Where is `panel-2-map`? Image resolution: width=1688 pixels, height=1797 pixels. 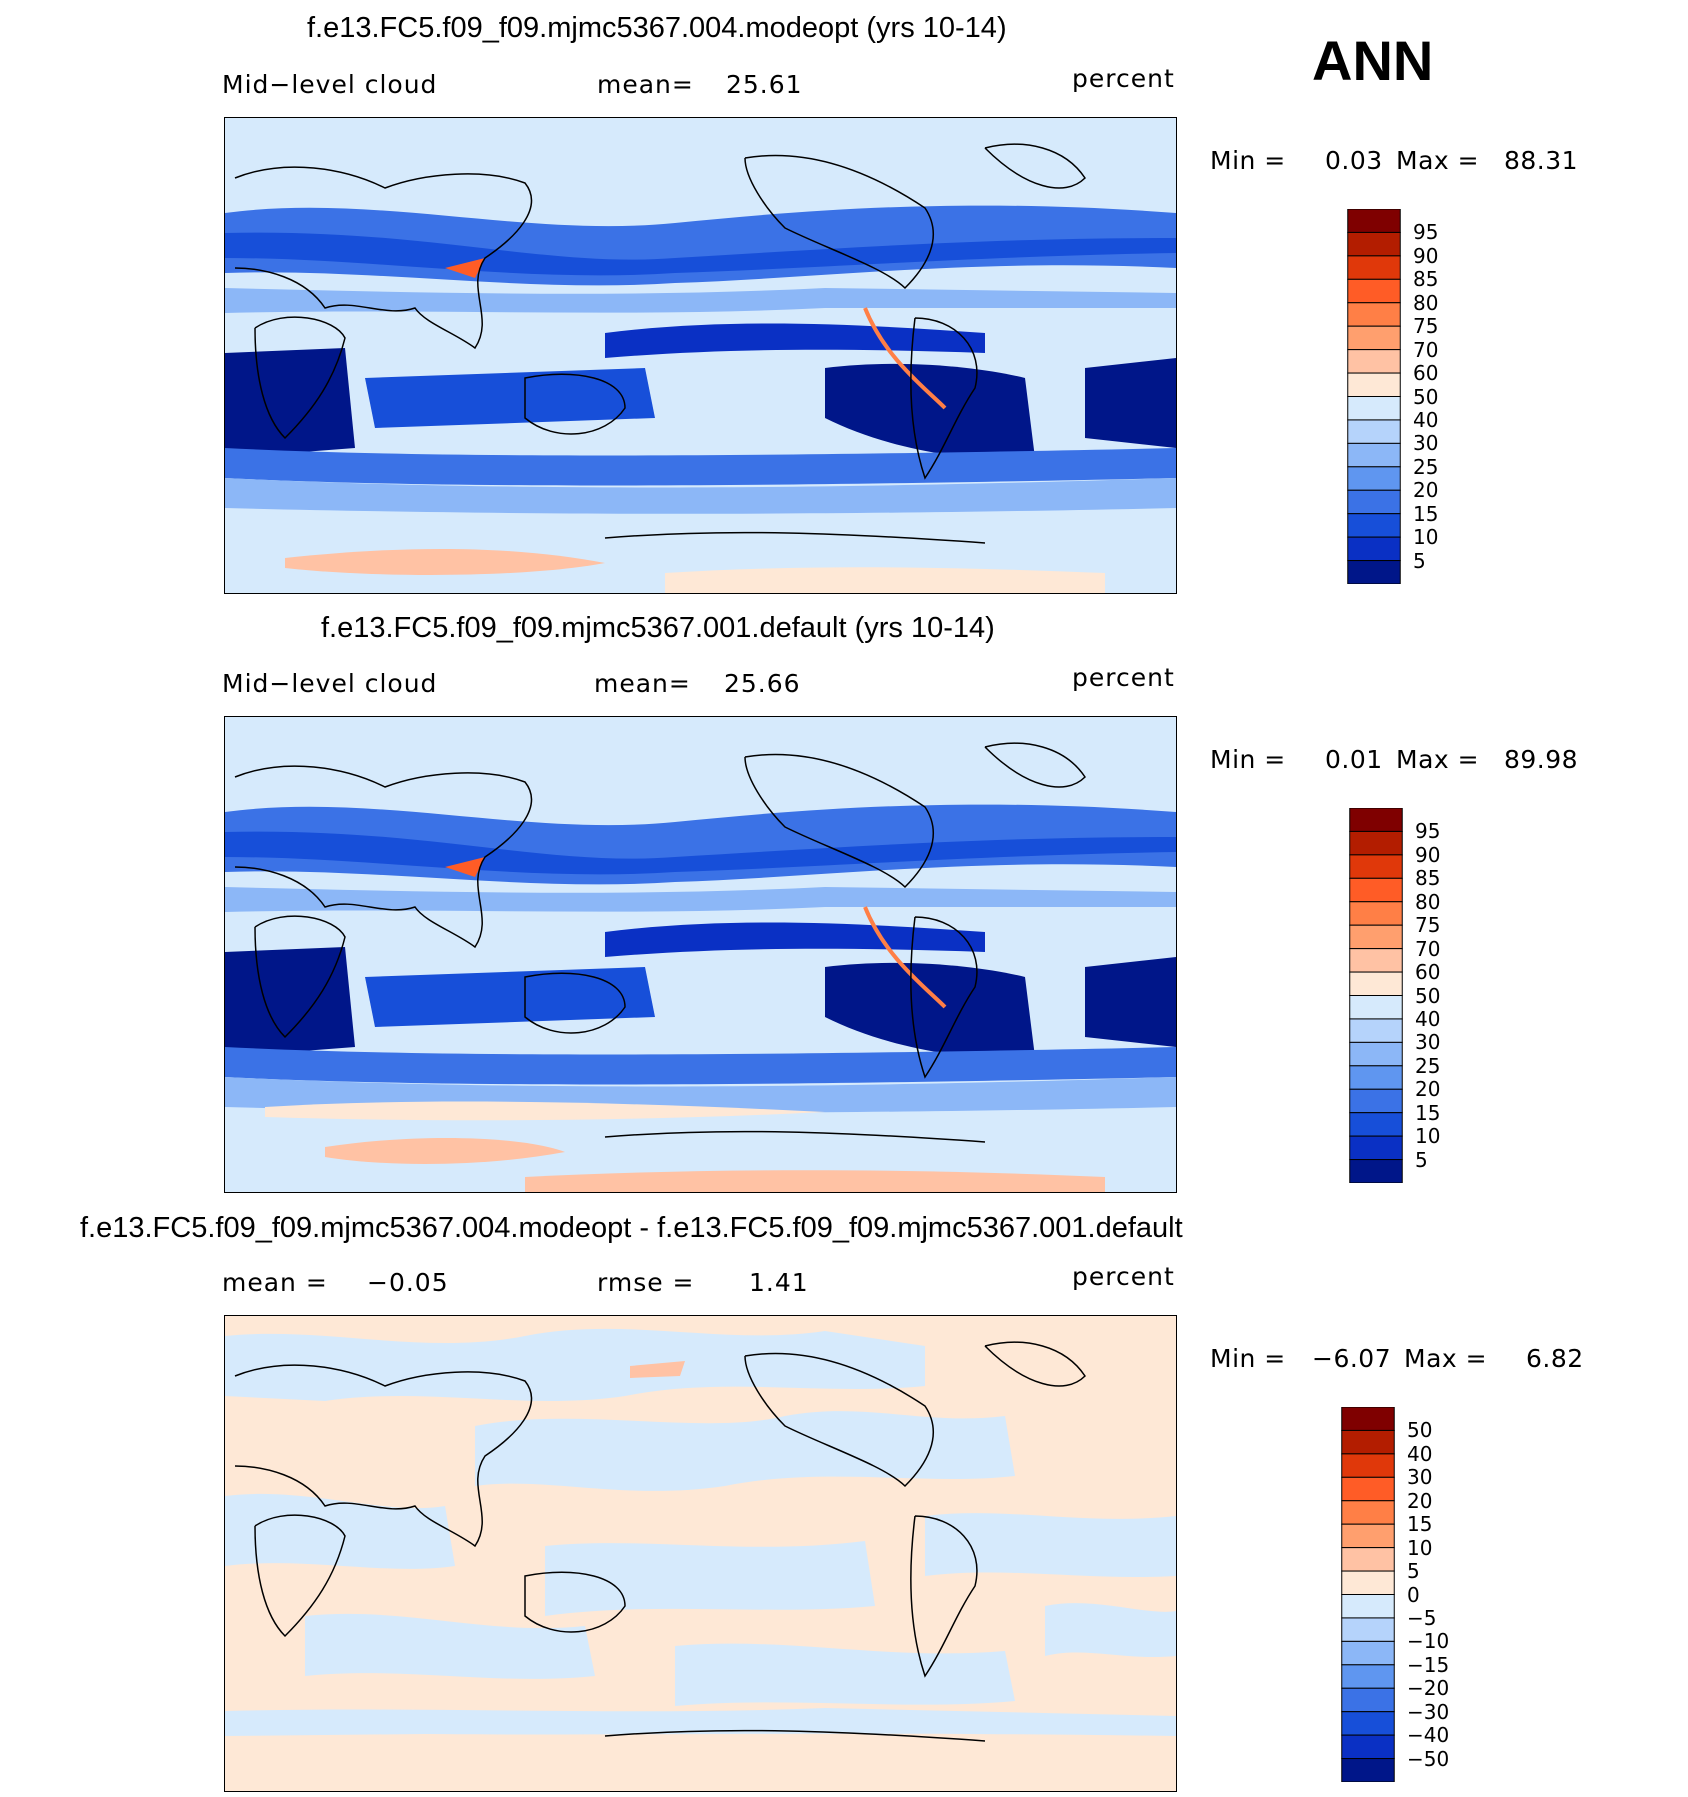
panel-2-map is located at coordinates (700, 954).